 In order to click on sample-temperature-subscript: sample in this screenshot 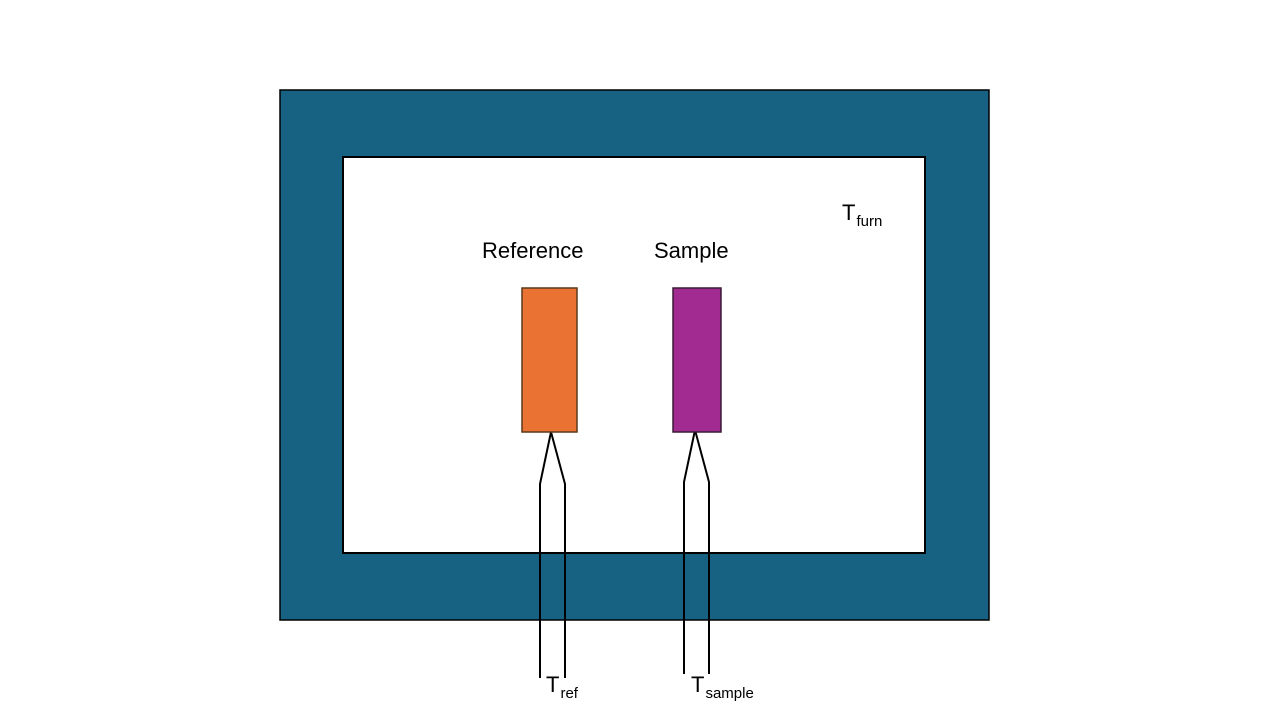, I will do `click(729, 693)`.